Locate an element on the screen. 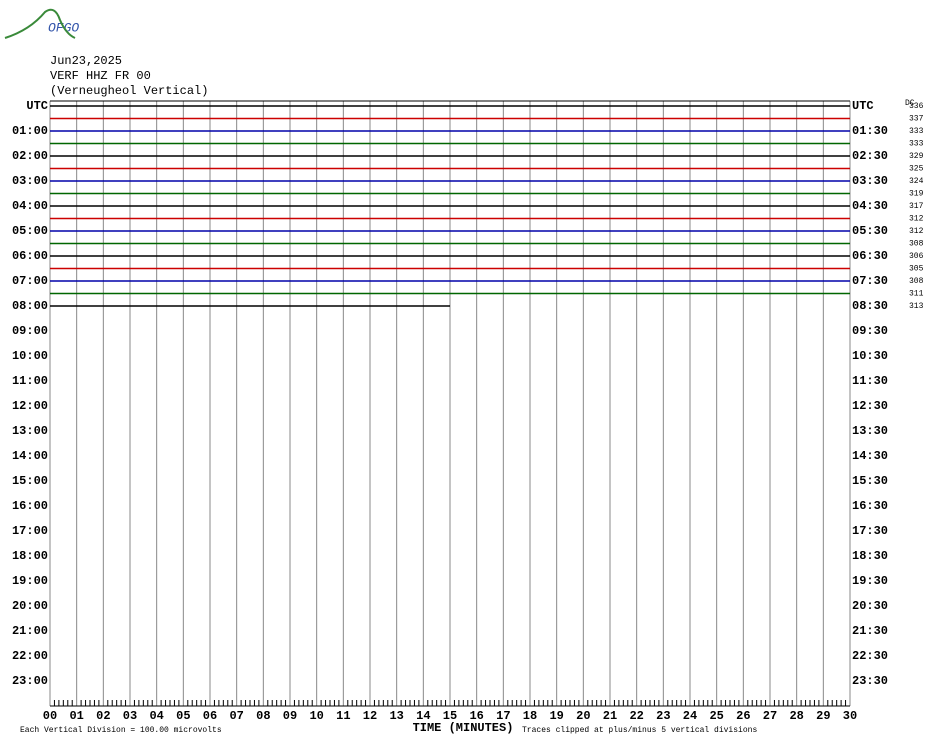 The width and height of the screenshot is (930, 744). x-tick-label: 24 is located at coordinates (690, 716).